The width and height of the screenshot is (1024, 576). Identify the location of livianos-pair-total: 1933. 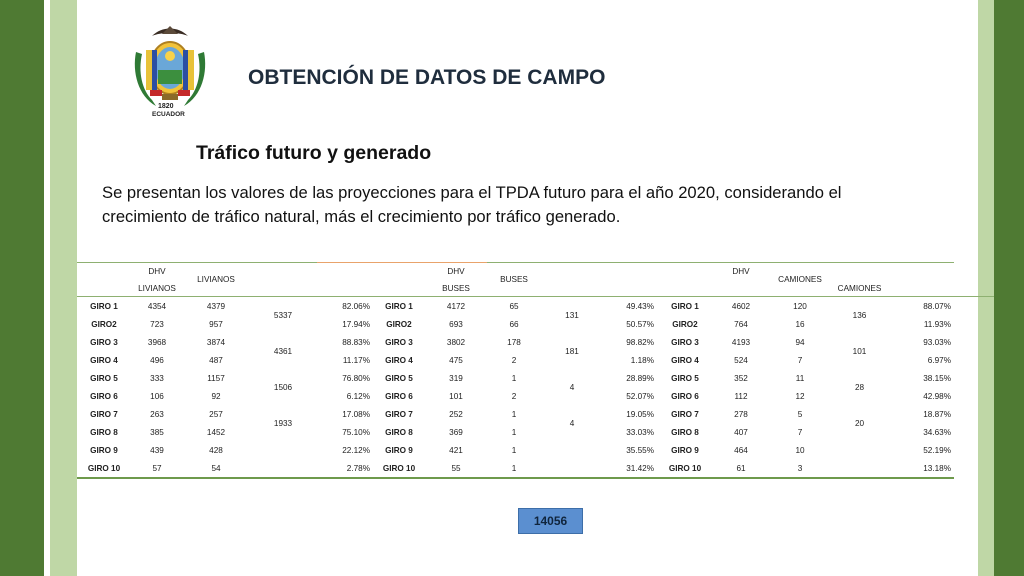
(283, 423).